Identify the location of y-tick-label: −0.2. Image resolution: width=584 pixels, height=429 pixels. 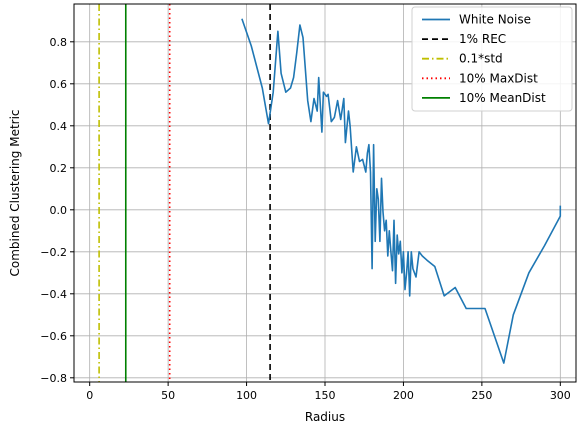
(53, 252).